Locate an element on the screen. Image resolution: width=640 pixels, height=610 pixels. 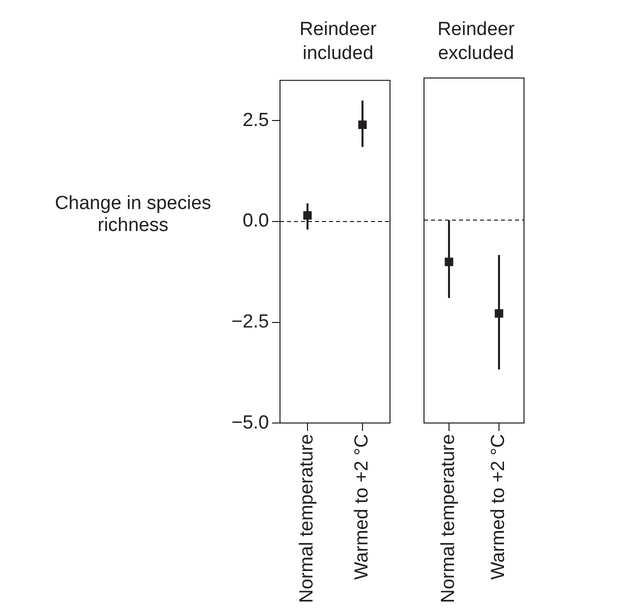
y-tick-label: 0.0 is located at coordinates (255, 221).